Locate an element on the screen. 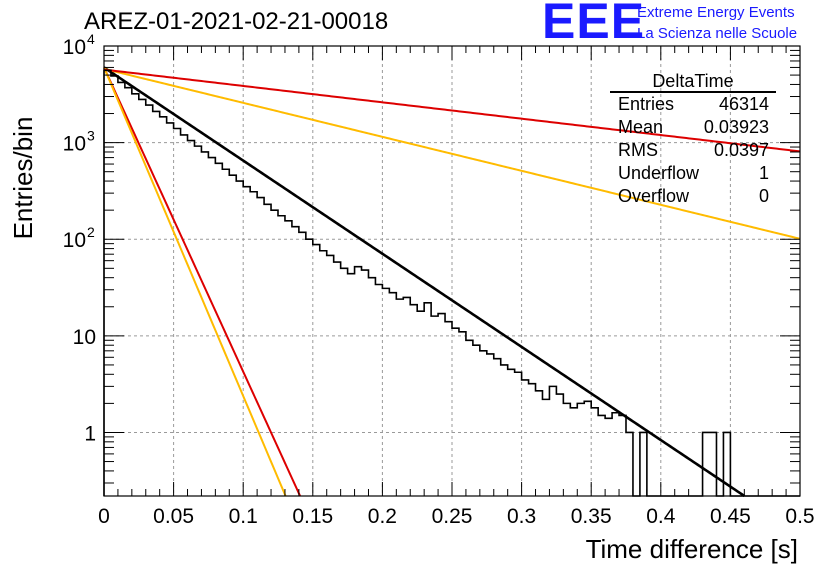  x-tick-label: 0.35 is located at coordinates (591, 516).